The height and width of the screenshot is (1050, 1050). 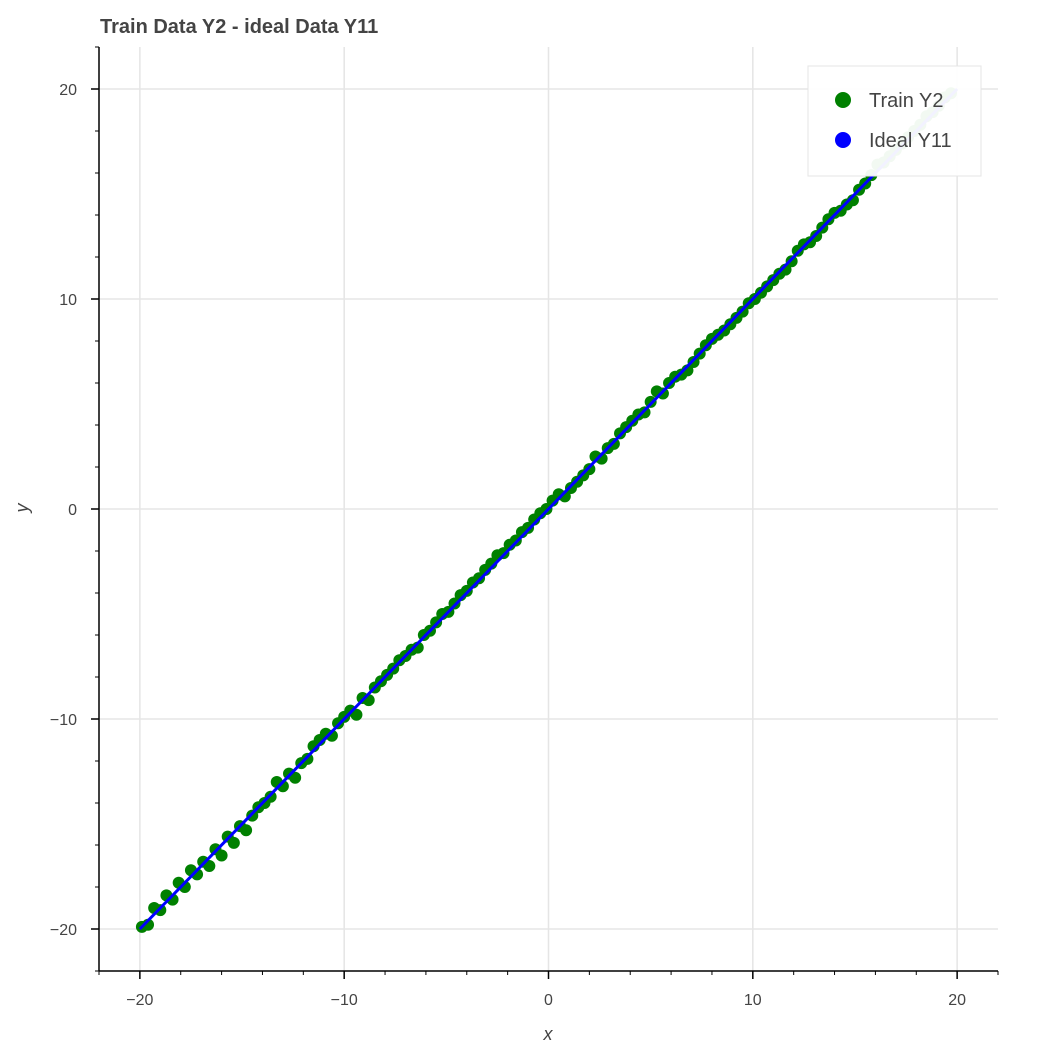 What do you see at coordinates (753, 1000) in the screenshot?
I see `x-tick-label: 10` at bounding box center [753, 1000].